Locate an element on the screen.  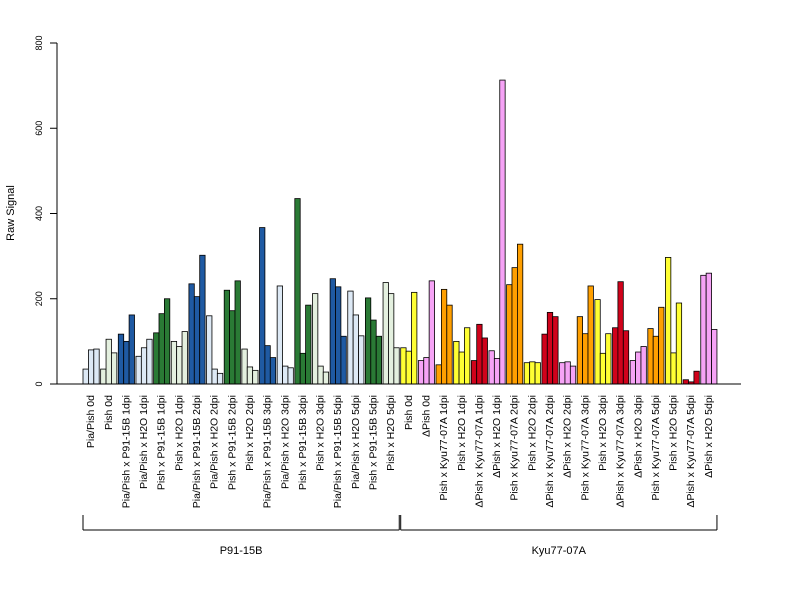
x-tick-label: Pish x H2O 5dpi is located at coordinates (391, 433).